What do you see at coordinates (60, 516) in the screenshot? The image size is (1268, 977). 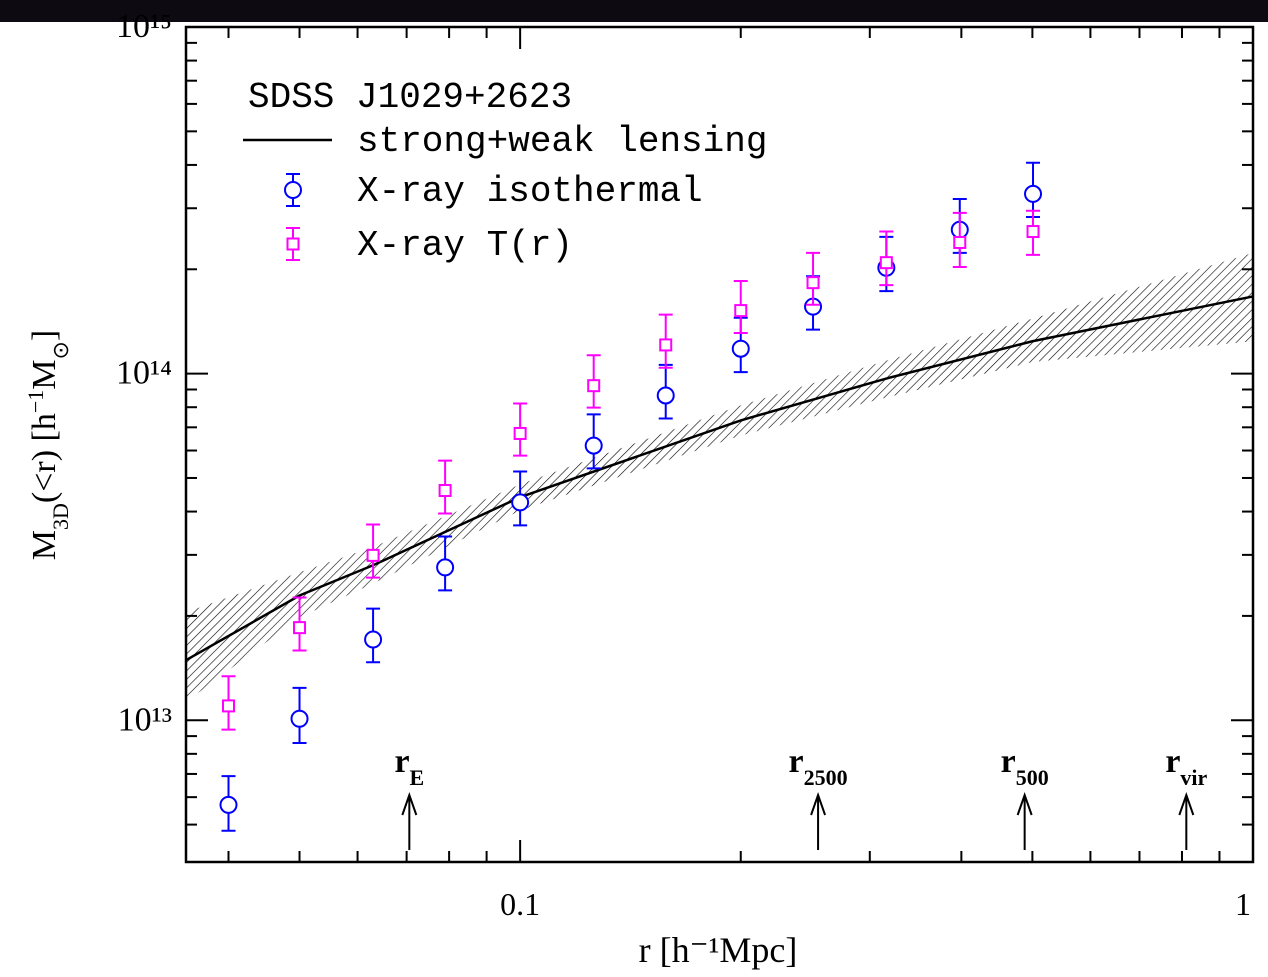 I see `y-axis-label-part: 3D` at bounding box center [60, 516].